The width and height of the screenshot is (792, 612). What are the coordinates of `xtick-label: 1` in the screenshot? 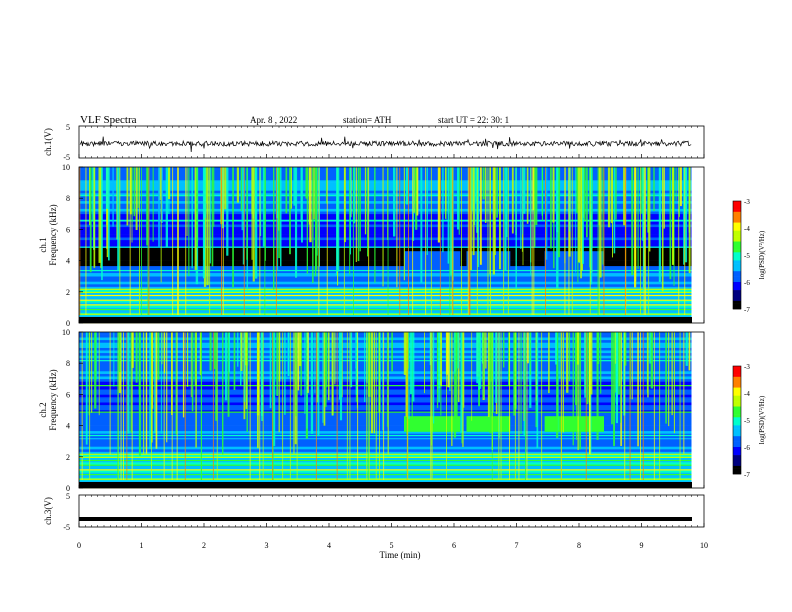 It's located at (142, 545).